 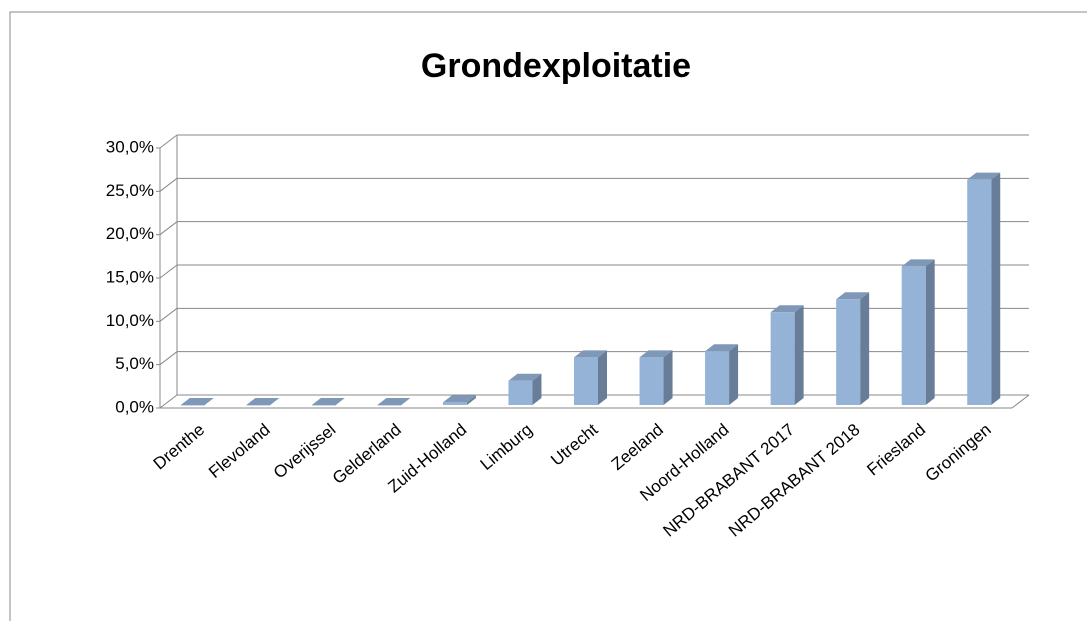 I want to click on chart-title: Grondexploitatie, so click(x=556, y=66).